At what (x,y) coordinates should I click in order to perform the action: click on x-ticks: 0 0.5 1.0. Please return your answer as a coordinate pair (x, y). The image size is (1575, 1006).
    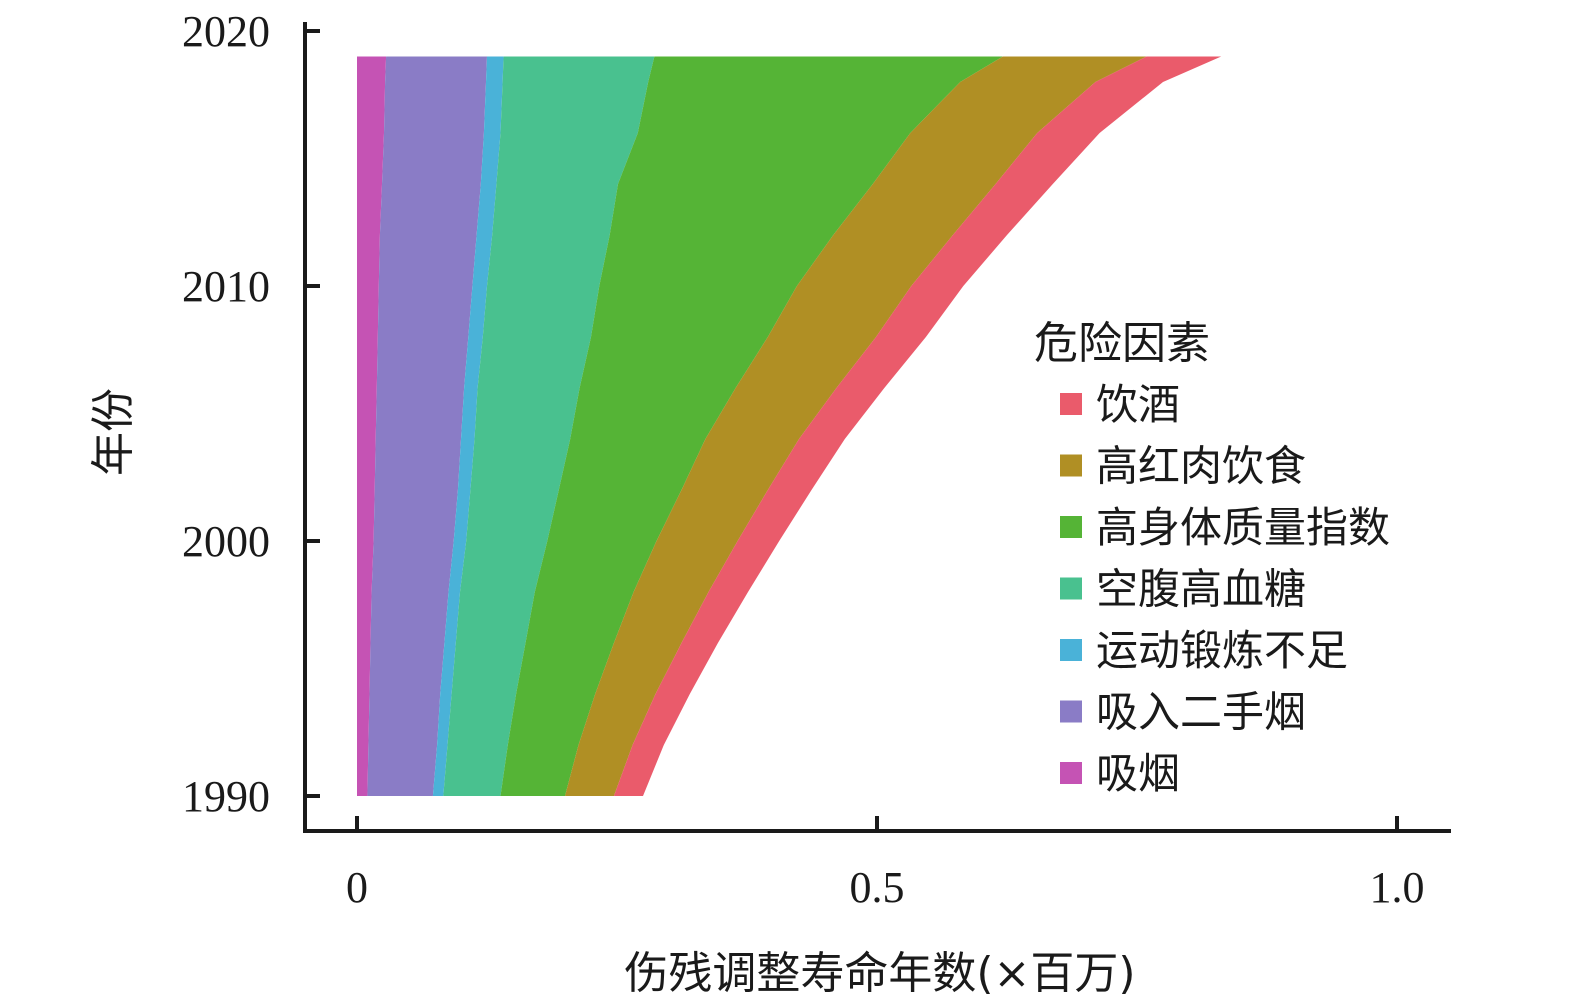
    Looking at the image, I should click on (885, 864).